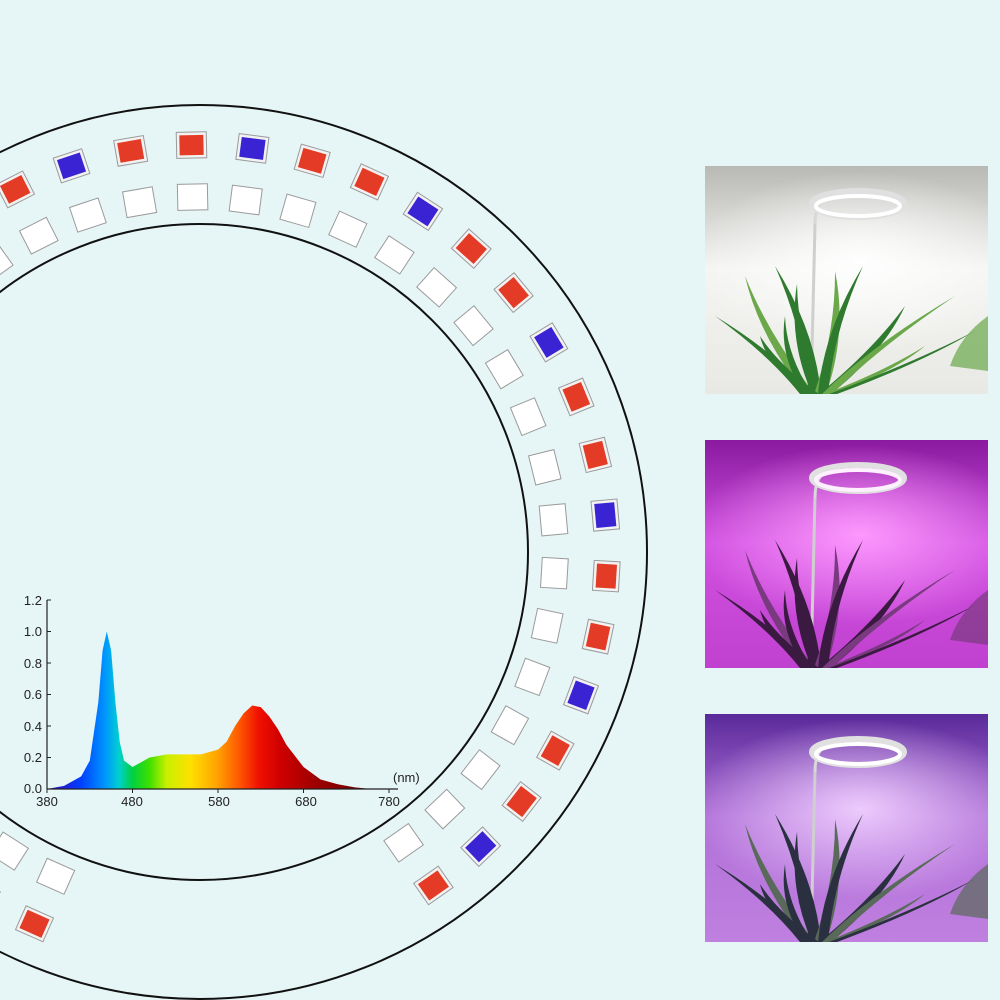  I want to click on photo-red-blue-light, so click(846, 554).